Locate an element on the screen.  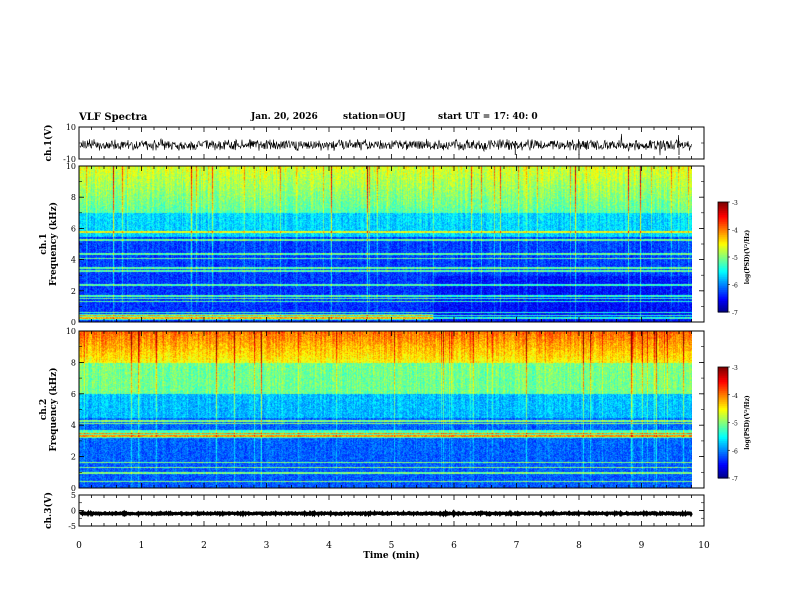
ch3-waveform-panel: 5 0 -5 ch.3(V) 0 1 2 3 4 5 6 7 8 9 10 Time (min) is located at coordinates (376, 526).